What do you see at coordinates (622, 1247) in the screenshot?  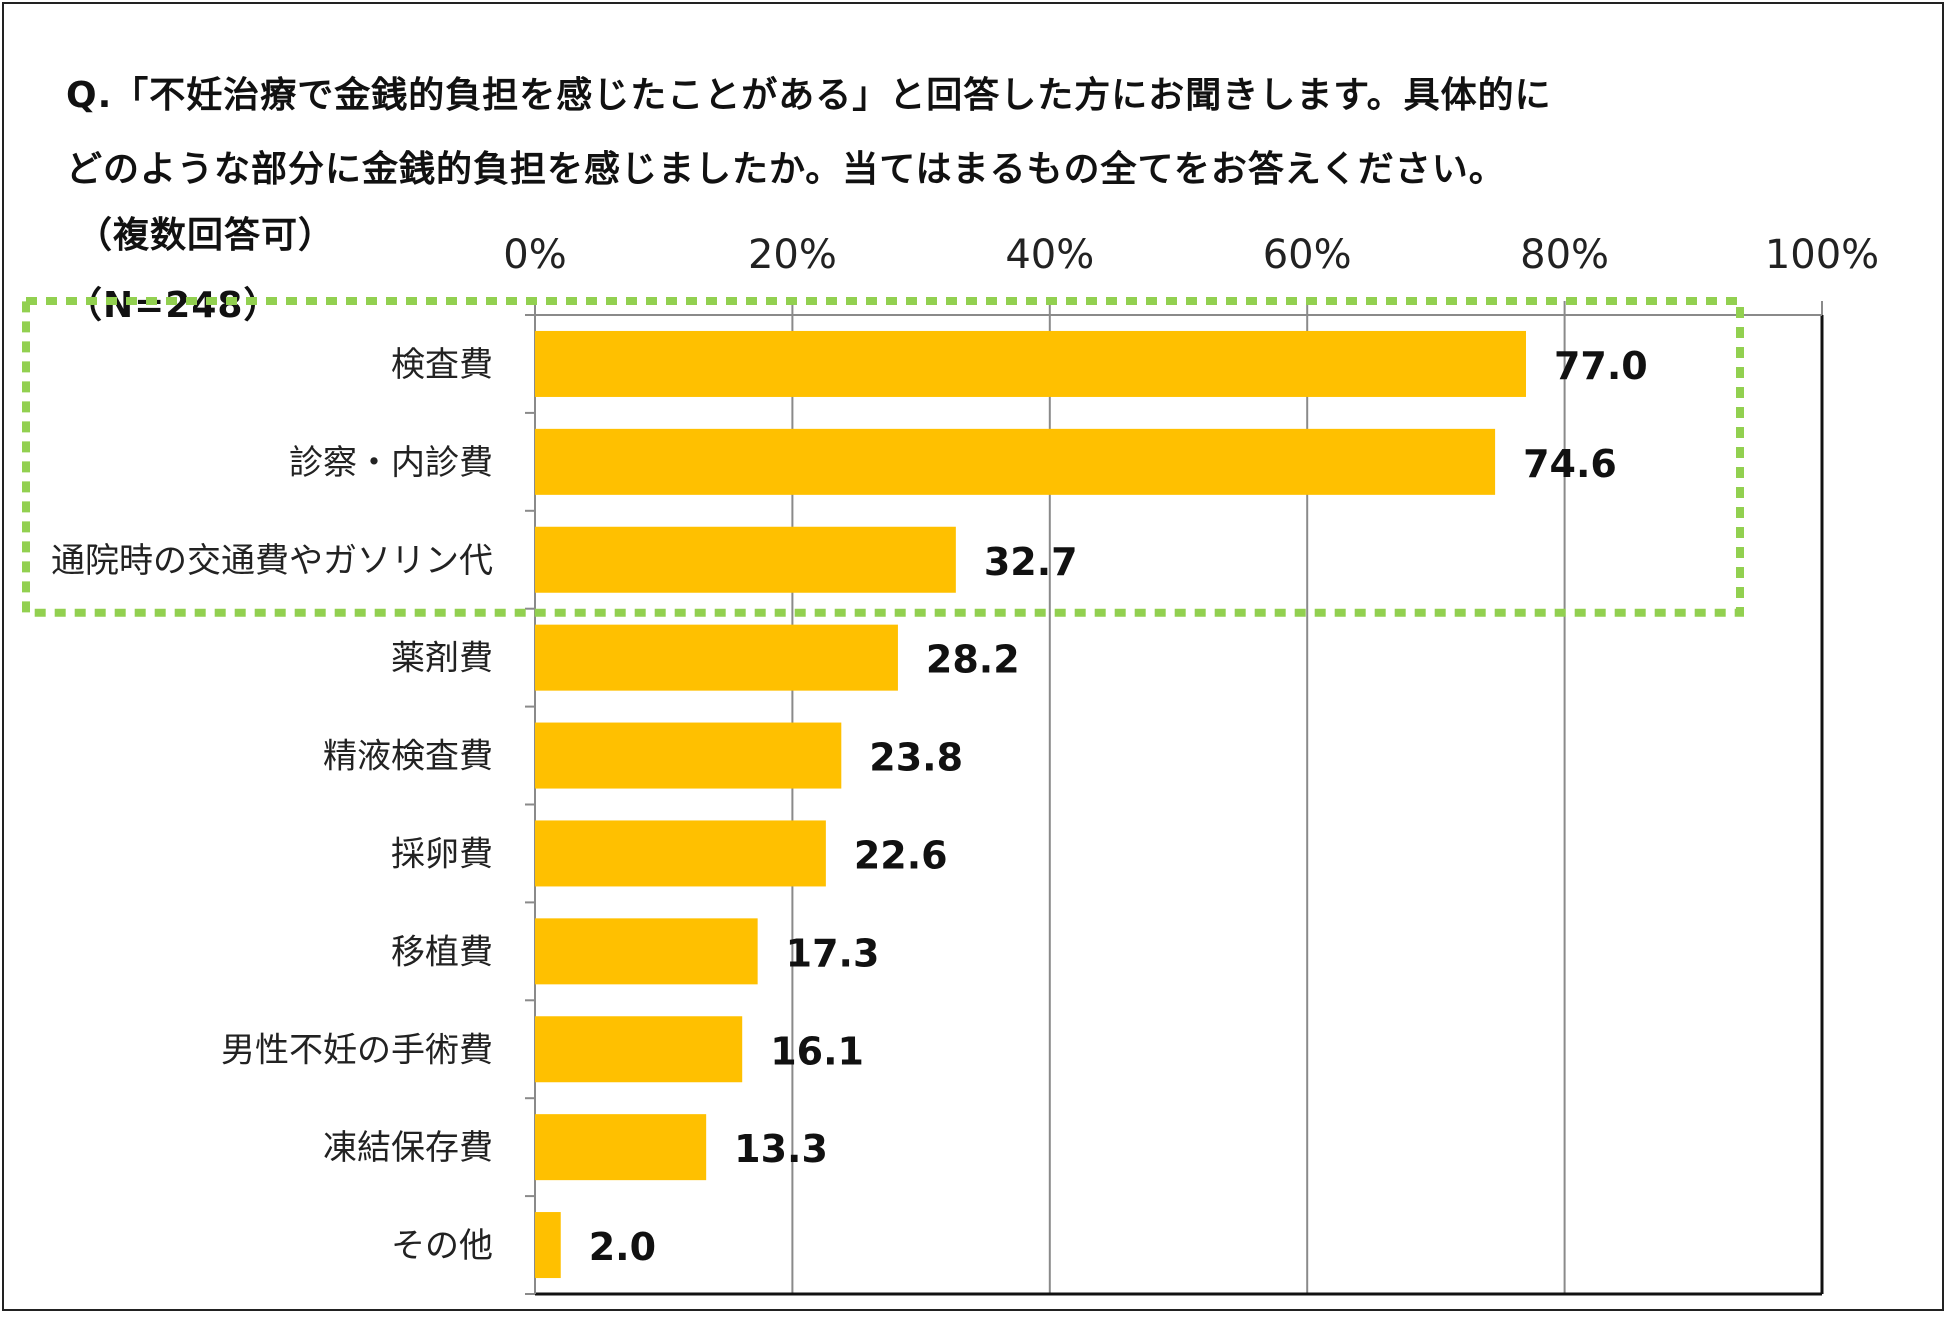 I see `value-label: 2.0` at bounding box center [622, 1247].